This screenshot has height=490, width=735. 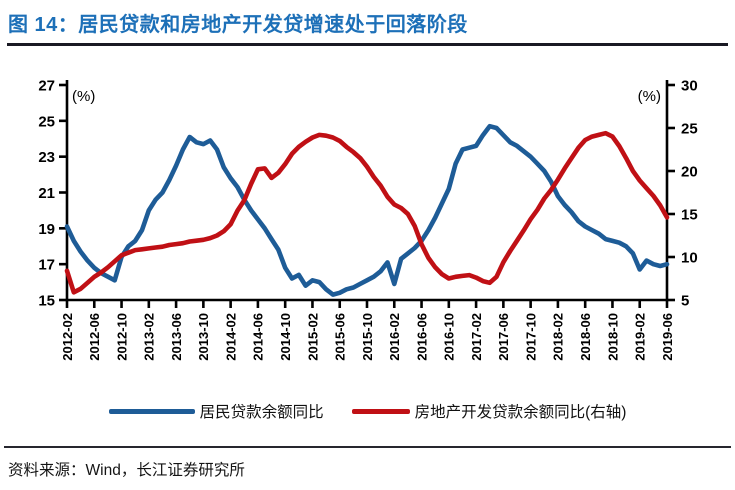 I want to click on legend-label-realestate-dev-loans: 房地产开发贷款余额同比(右轴), so click(x=520, y=412).